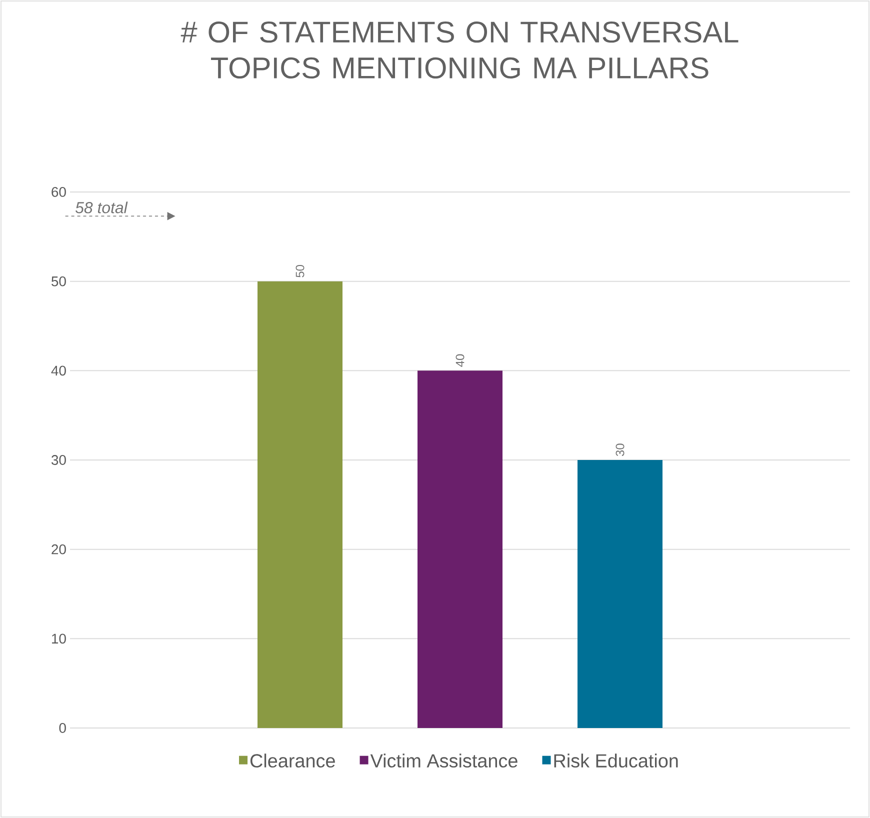 Image resolution: width=870 pixels, height=818 pixels. I want to click on y-tick-label: 40, so click(58, 371).